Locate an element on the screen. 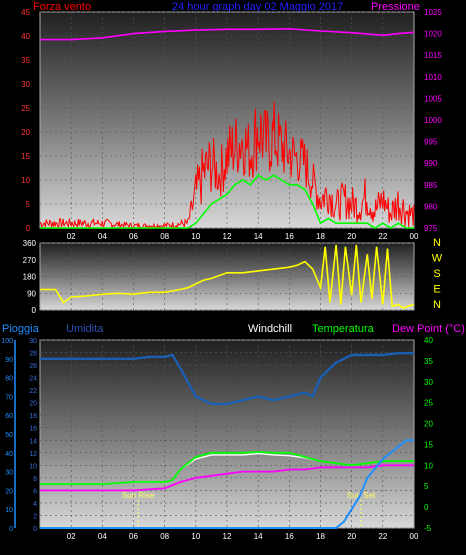  dewpoint-title: Dew Point (°C) is located at coordinates (428, 329).